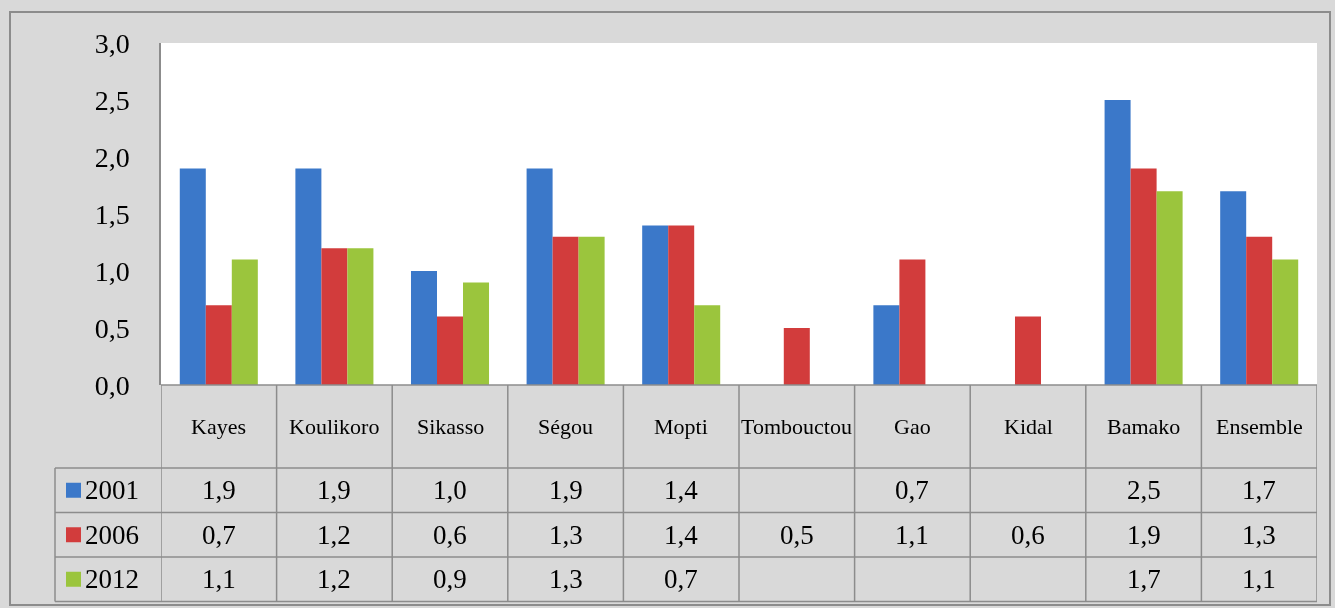 This screenshot has width=1335, height=608. Describe the element at coordinates (1144, 490) in the screenshot. I see `data-label: 2,5` at that location.